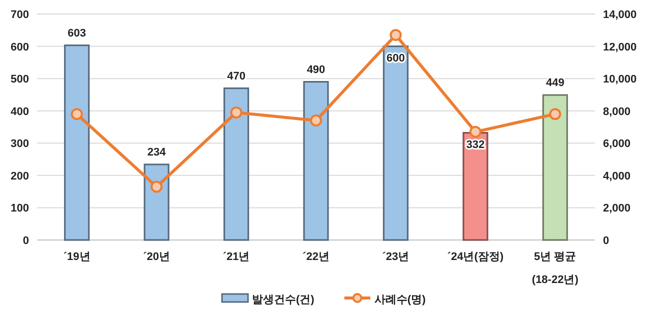  Describe the element at coordinates (620, 47) in the screenshot. I see `y2-tick-label: 12,000` at that location.